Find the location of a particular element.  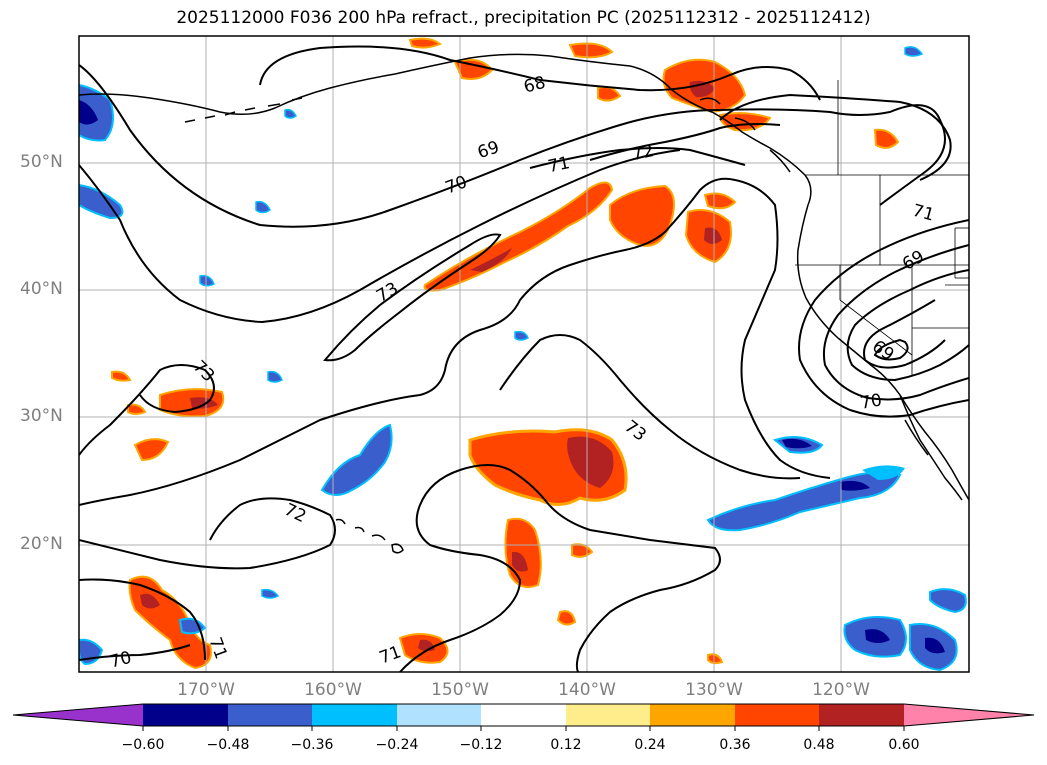

coast-us-west is located at coordinates (882, 352).